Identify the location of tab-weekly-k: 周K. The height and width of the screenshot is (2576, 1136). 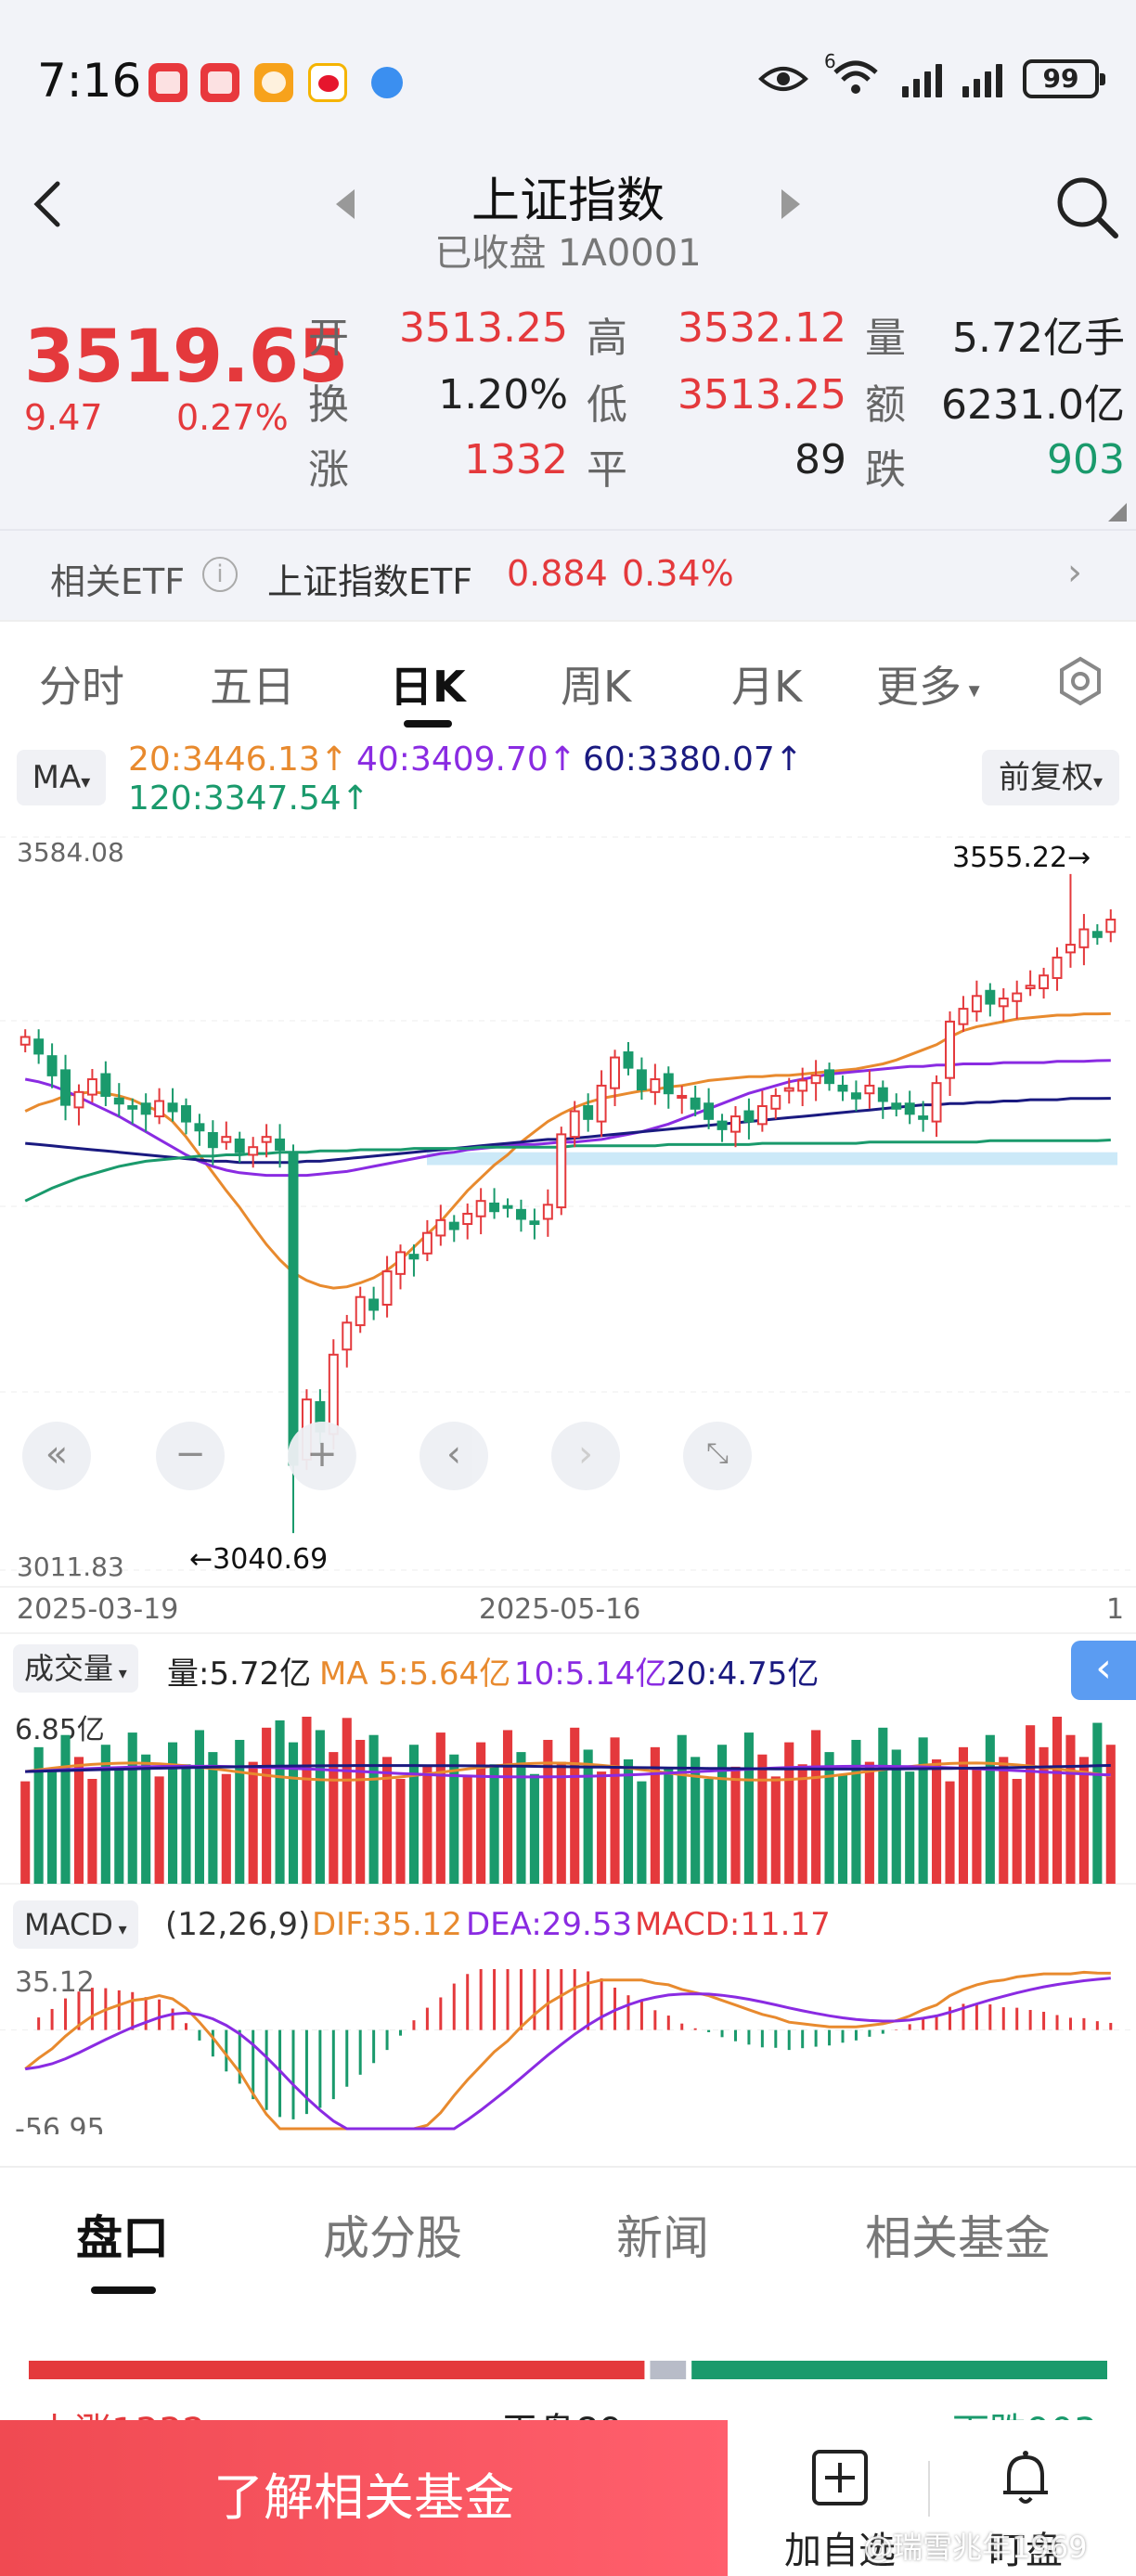
(596, 687).